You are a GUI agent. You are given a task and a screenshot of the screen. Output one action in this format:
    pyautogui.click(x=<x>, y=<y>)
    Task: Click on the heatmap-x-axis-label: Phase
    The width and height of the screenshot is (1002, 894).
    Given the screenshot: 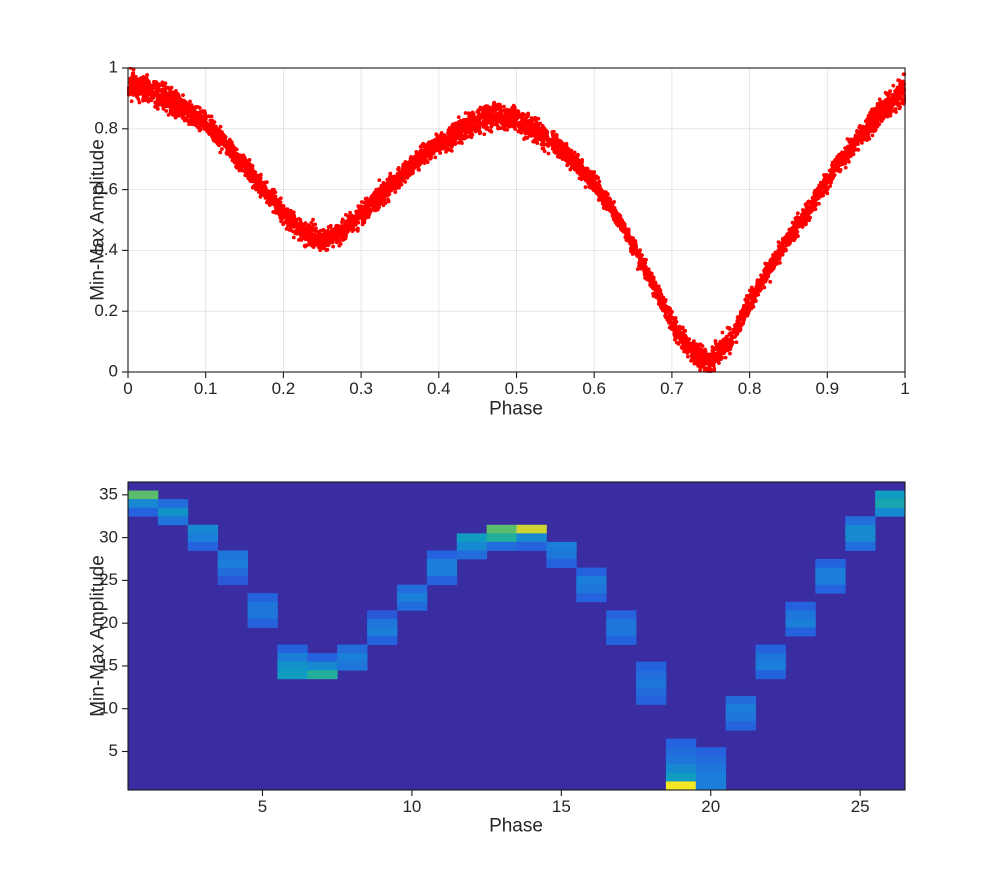 What is the action you would take?
    pyautogui.click(x=516, y=826)
    